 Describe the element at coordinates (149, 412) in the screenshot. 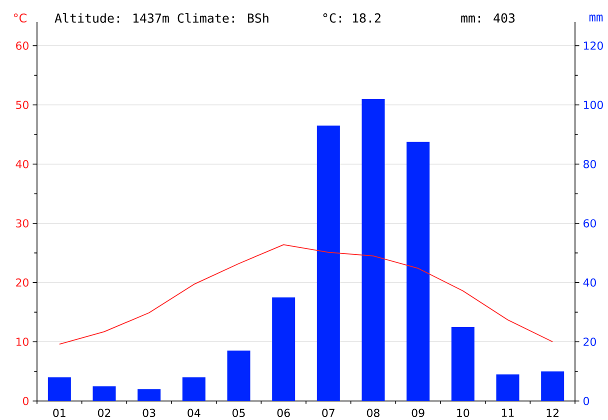

I see `x-tick-label: 03` at that location.